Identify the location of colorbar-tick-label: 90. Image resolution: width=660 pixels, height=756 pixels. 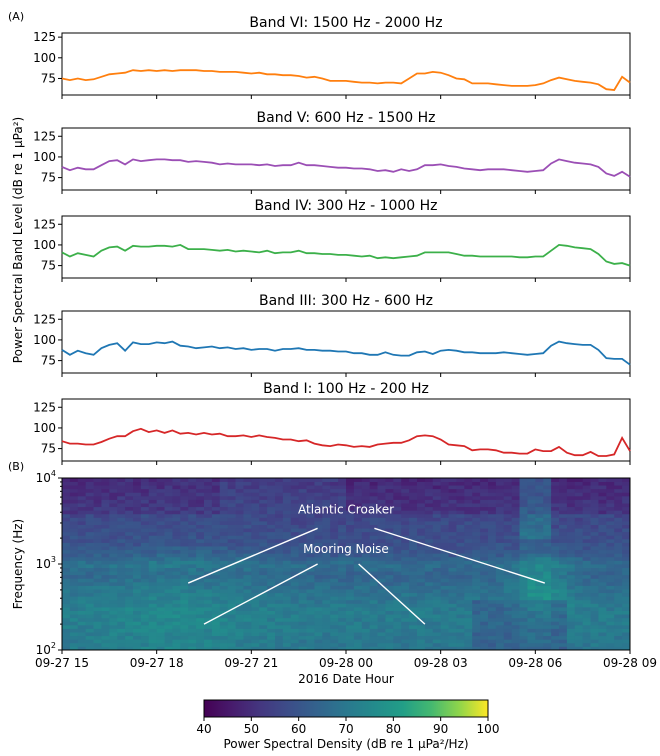
(440, 729).